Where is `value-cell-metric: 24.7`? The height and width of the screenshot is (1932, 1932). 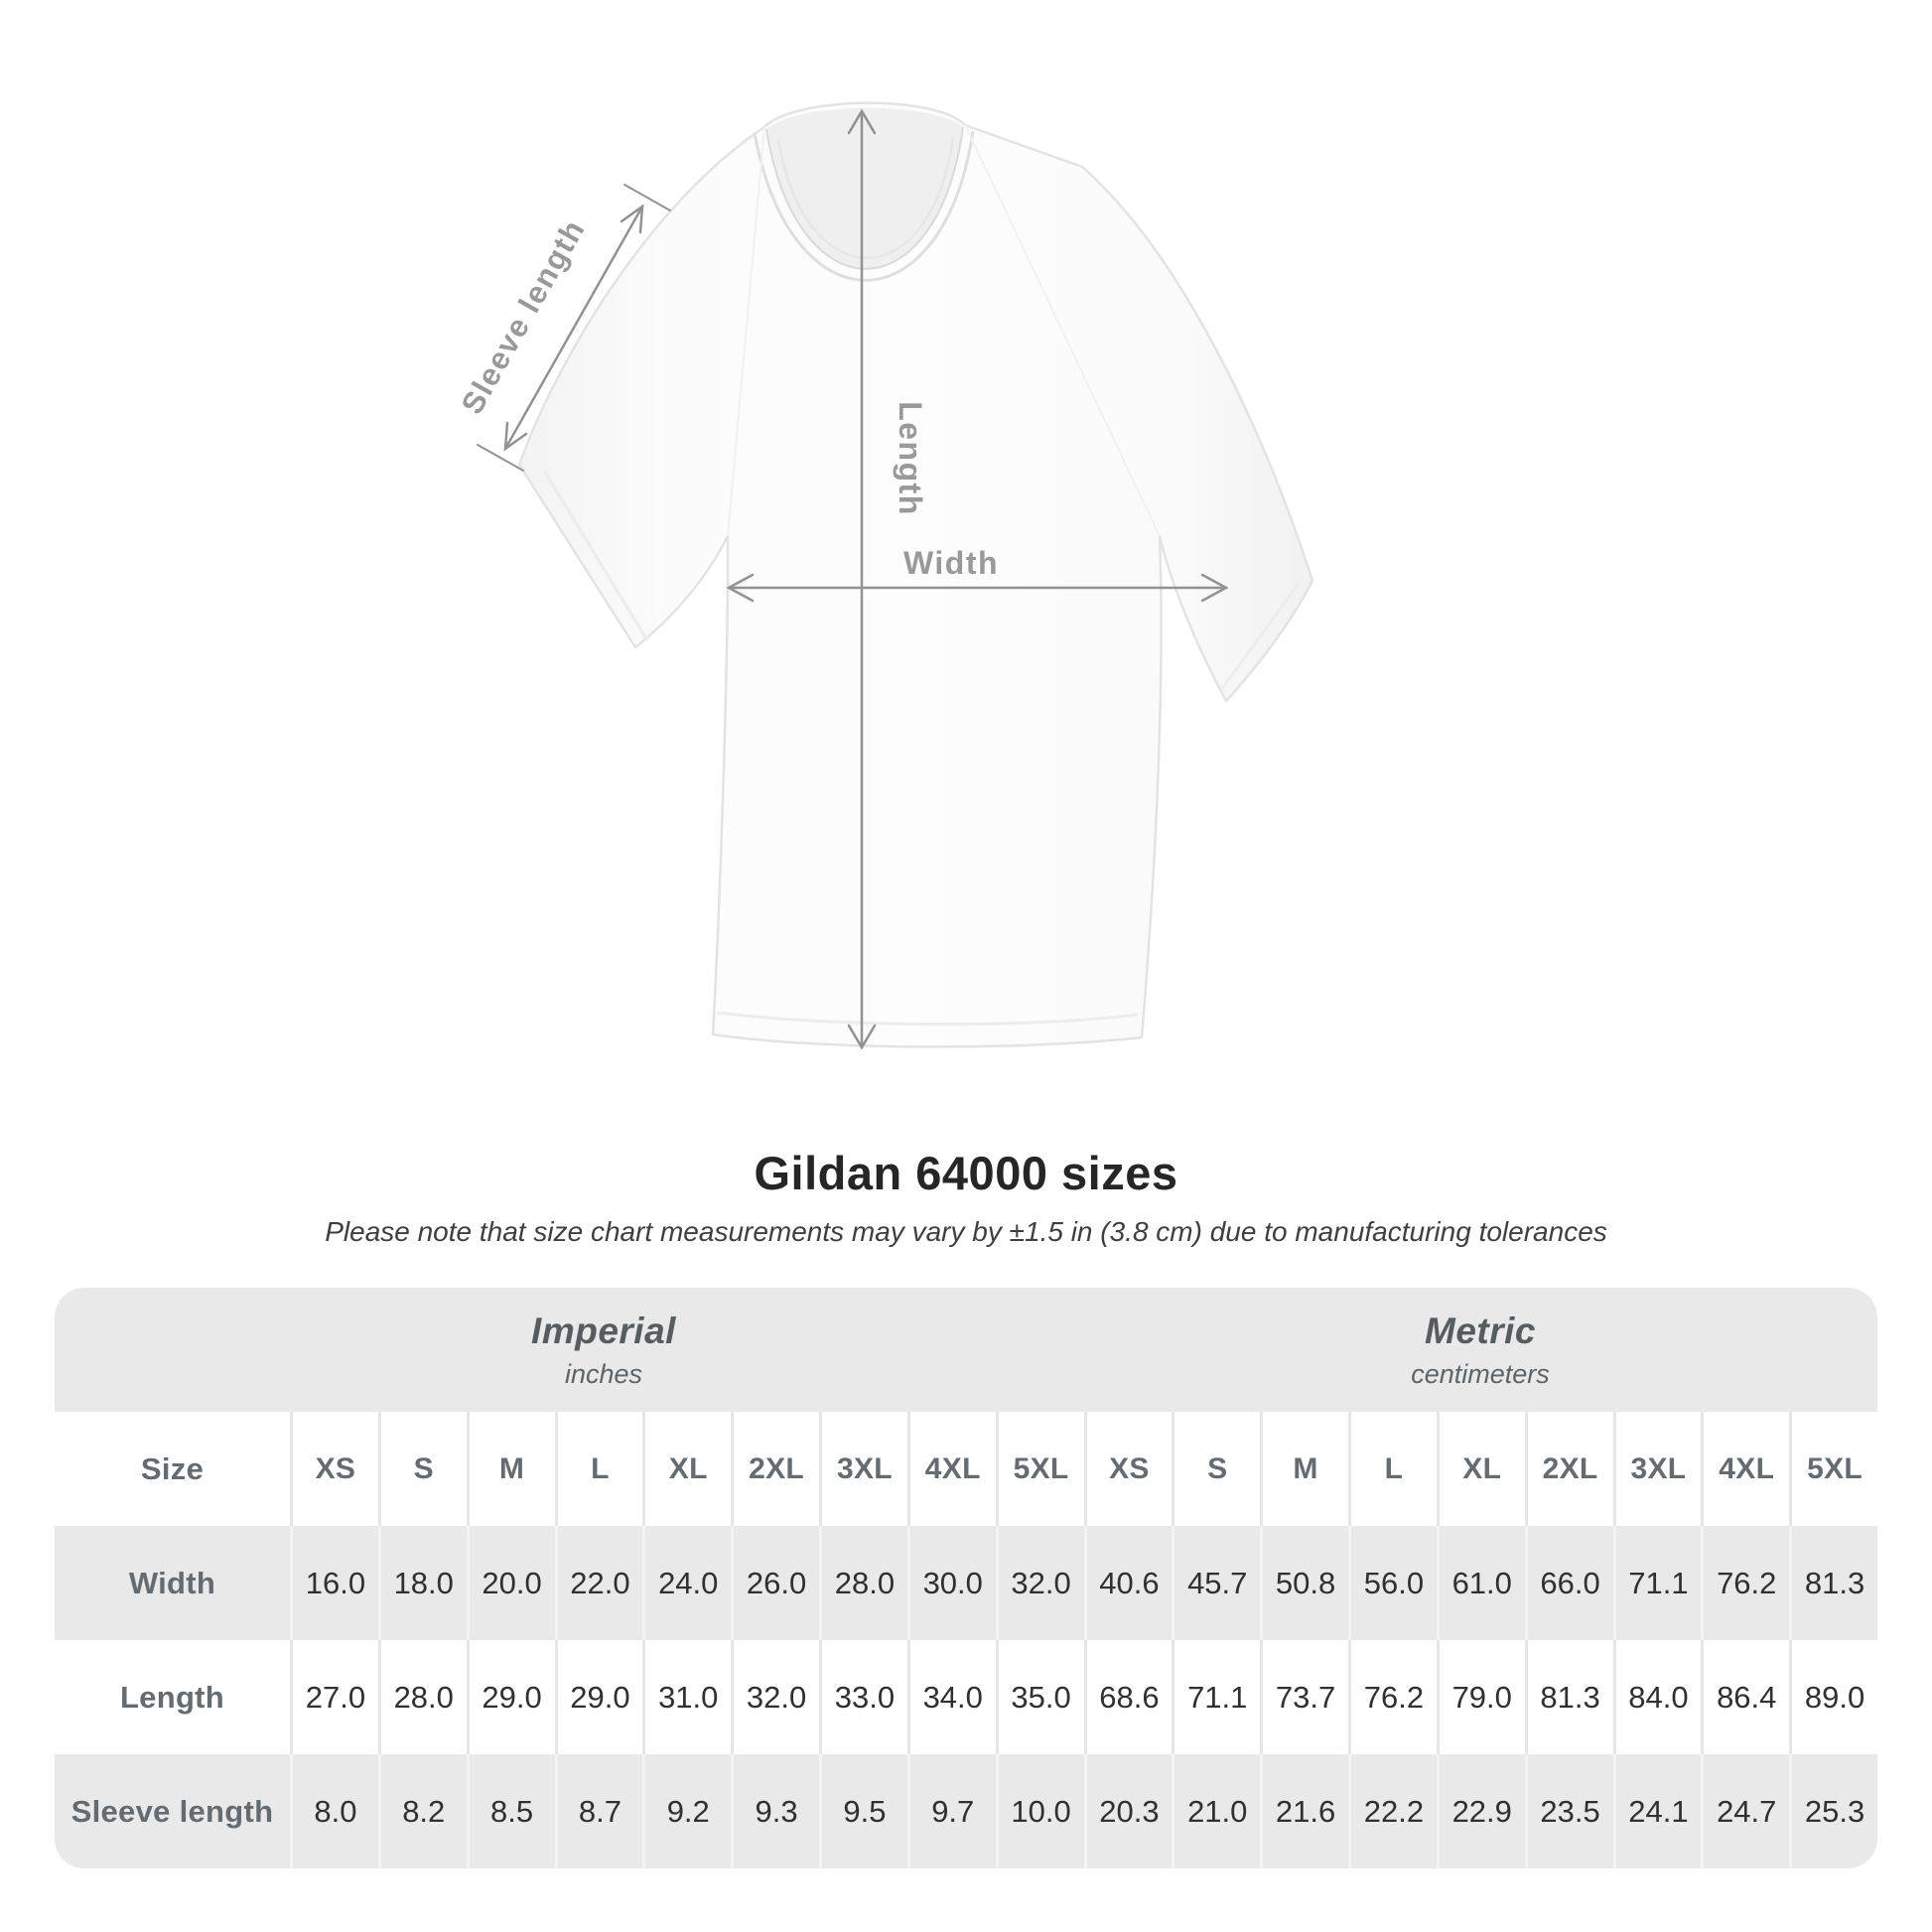
value-cell-metric: 24.7 is located at coordinates (1745, 1811).